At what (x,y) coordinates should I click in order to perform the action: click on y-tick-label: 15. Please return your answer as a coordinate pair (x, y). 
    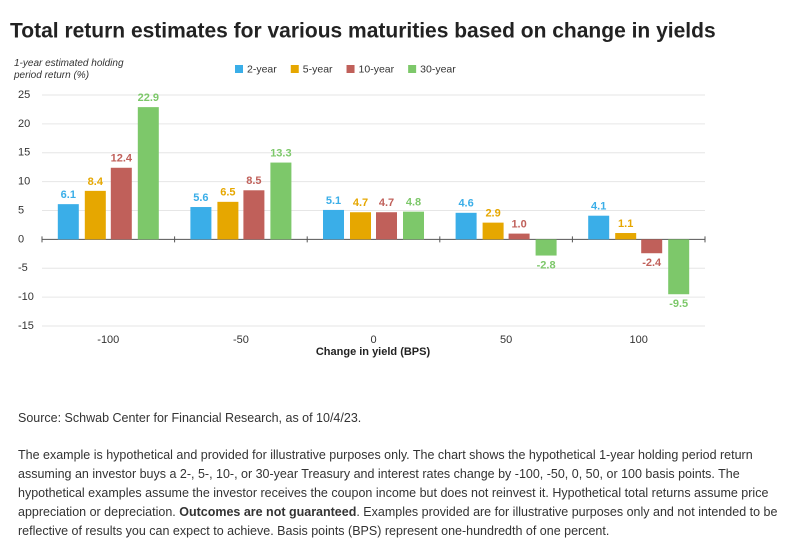
    Looking at the image, I should click on (24, 153).